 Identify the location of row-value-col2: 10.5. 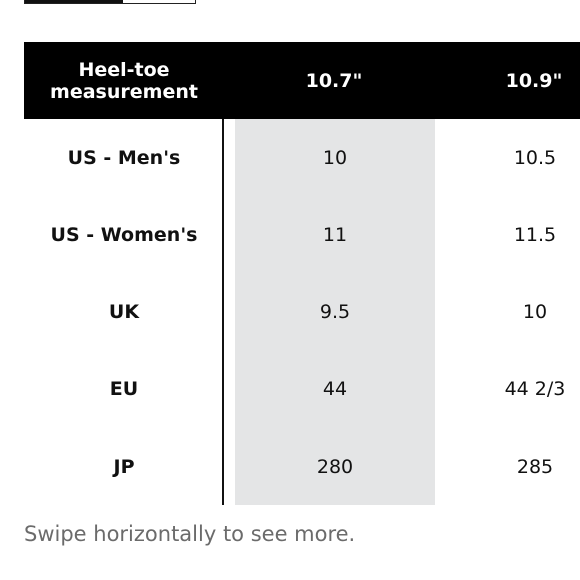
(535, 157).